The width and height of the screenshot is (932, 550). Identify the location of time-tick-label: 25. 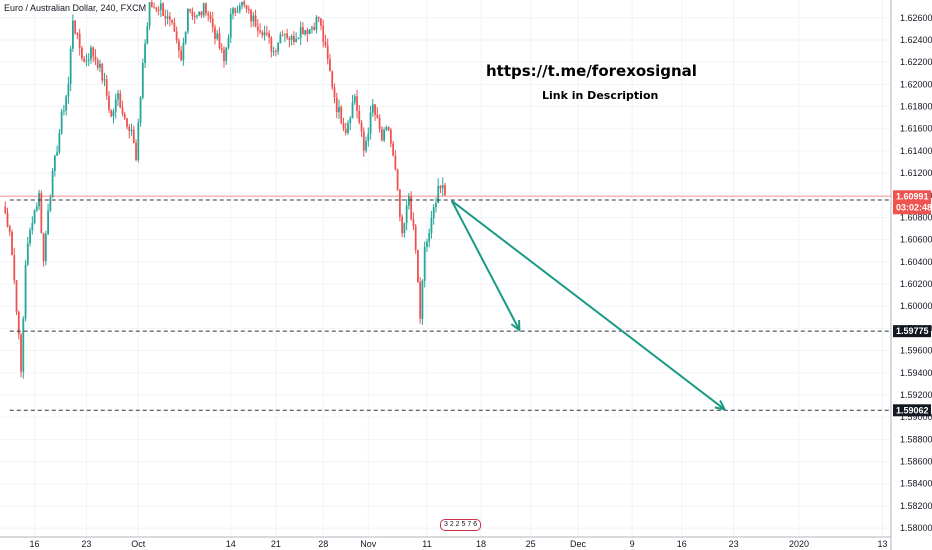
(531, 544).